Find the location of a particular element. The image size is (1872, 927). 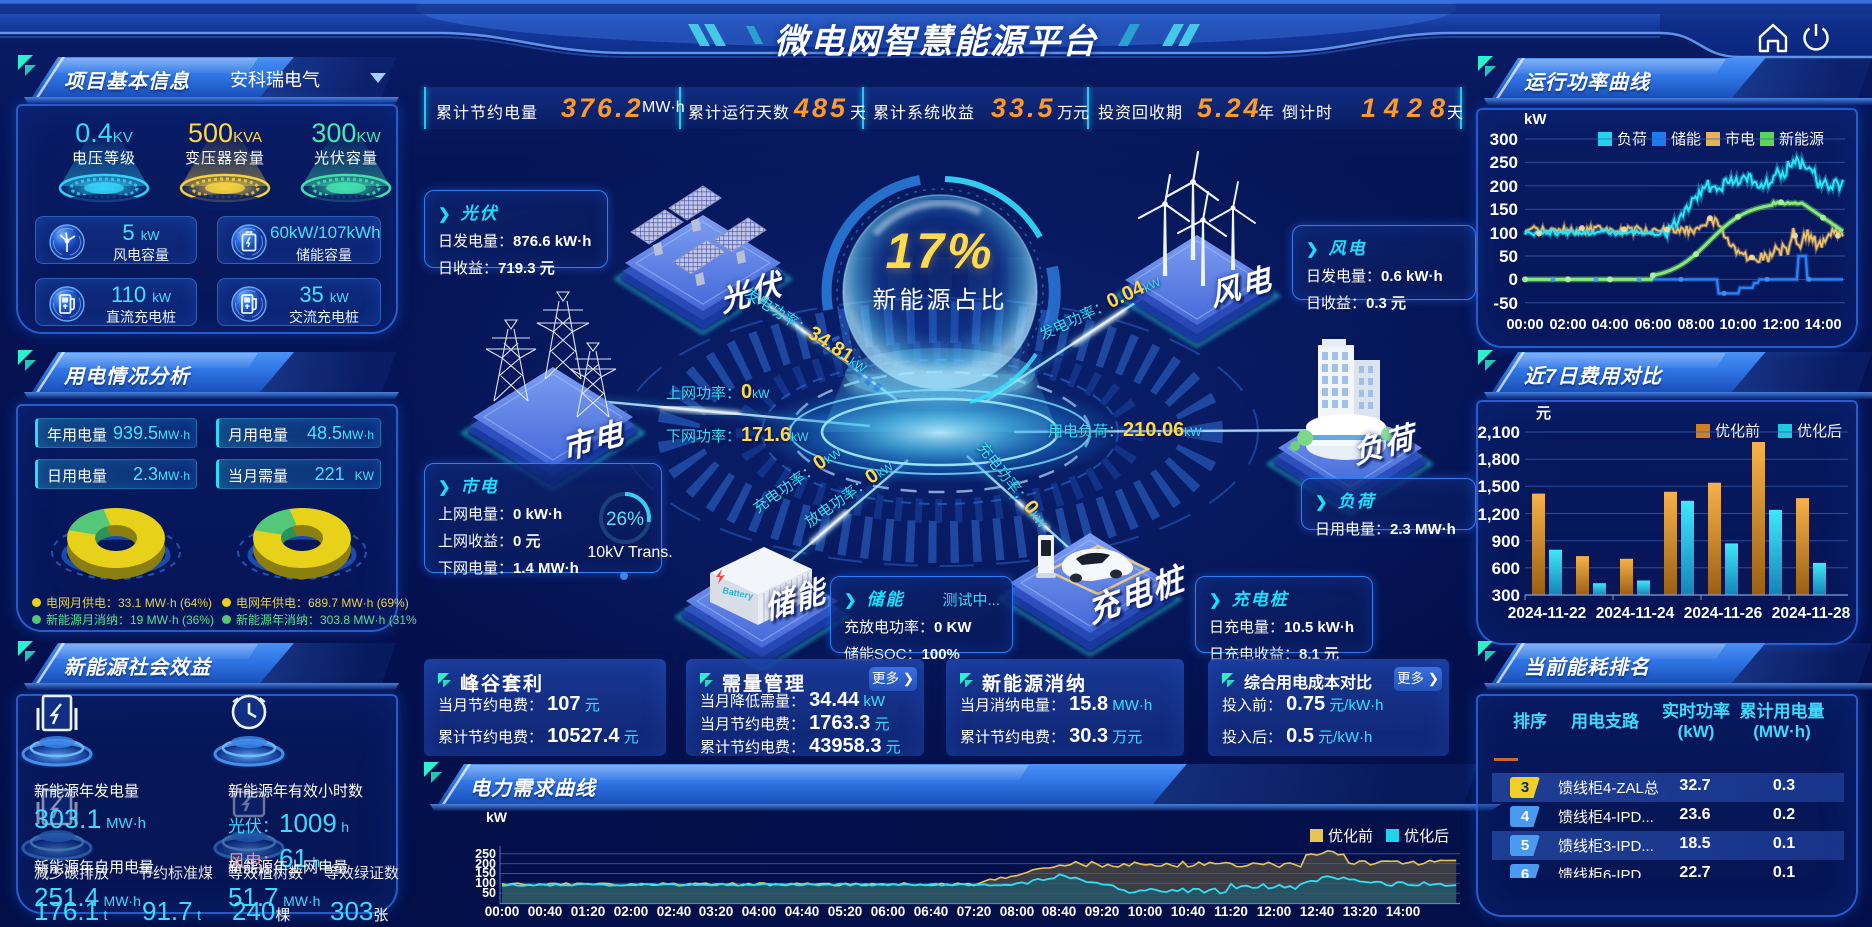

svg-text: 00:40 is located at coordinates (545, 911).